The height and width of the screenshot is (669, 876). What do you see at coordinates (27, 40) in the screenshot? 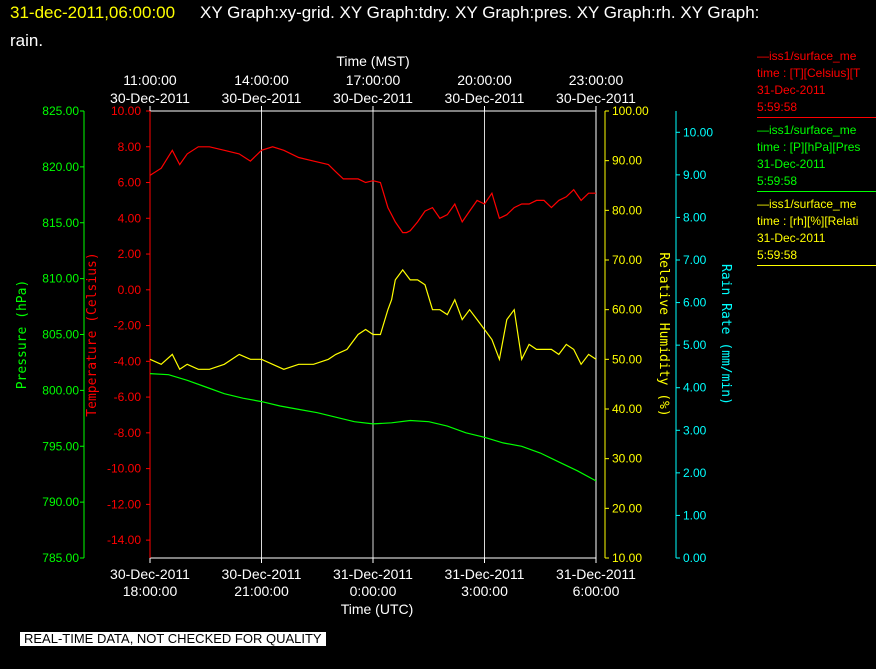
I see `header-graph-titles-cont: rain.` at bounding box center [27, 40].